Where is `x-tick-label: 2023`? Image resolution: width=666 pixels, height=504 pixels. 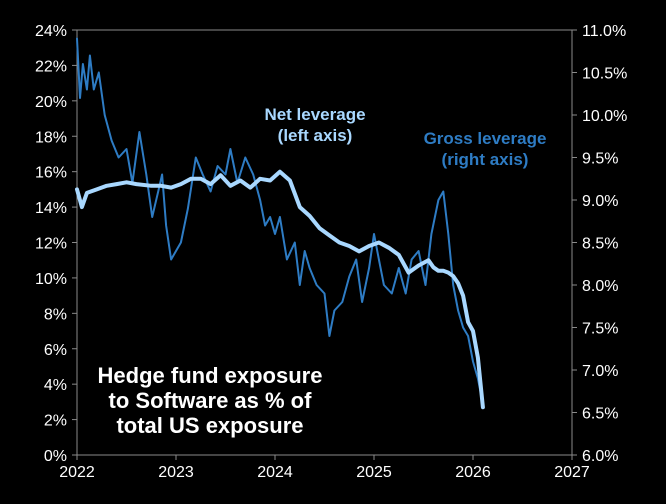
x-tick-label: 2023 is located at coordinates (176, 472).